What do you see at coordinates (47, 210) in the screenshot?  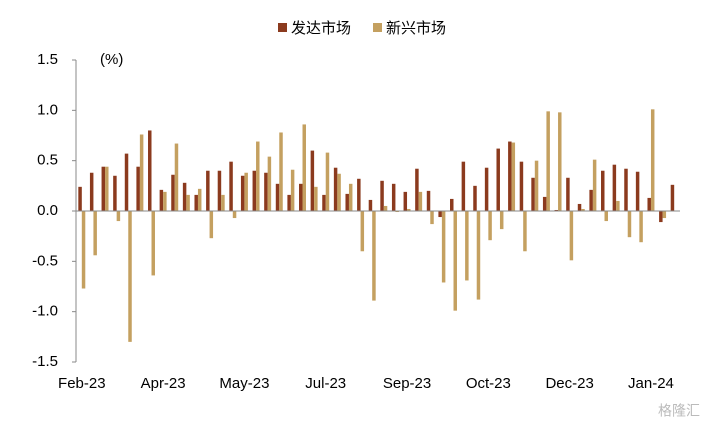 I see `y-tick-label: 0.0` at bounding box center [47, 210].